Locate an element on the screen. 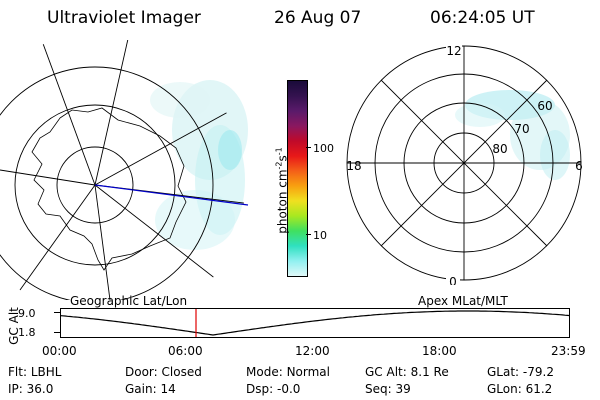 This screenshot has width=600, height=400. instrument-title: Ultraviolet Imager is located at coordinates (124, 18).